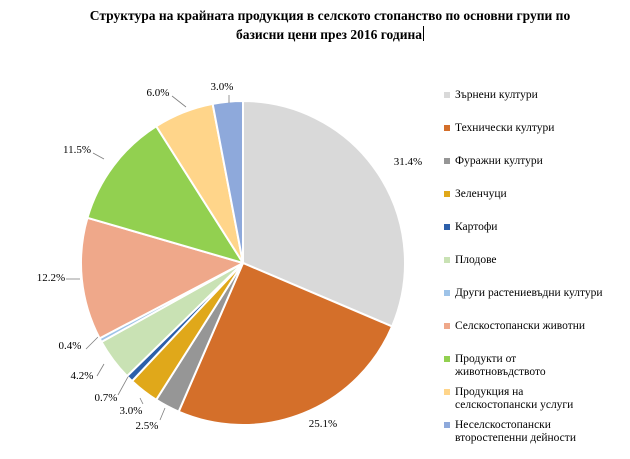  I want to click on chart-title-line-2-text: базисни цени през 2016 година, so click(329, 34).